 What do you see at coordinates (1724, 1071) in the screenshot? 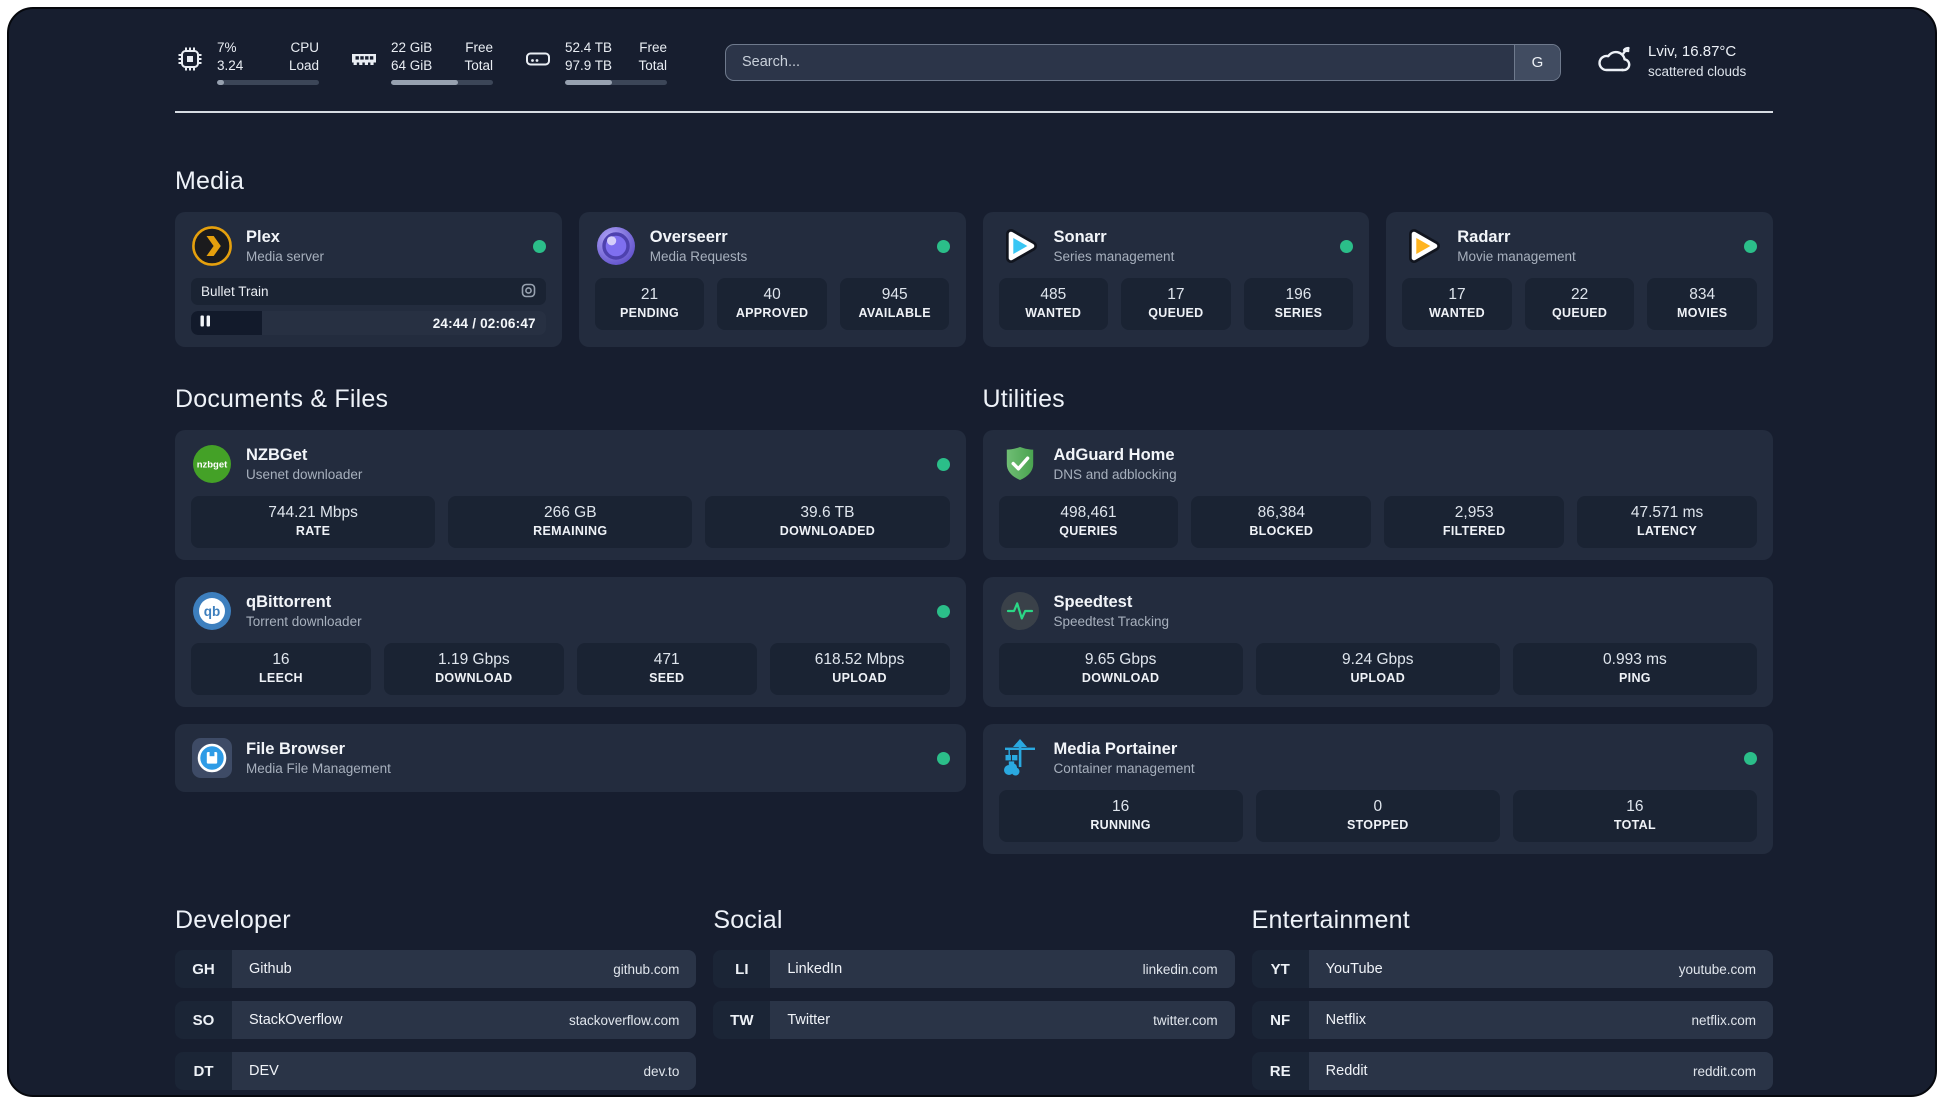
I see `link-url: reddit.com` at bounding box center [1724, 1071].